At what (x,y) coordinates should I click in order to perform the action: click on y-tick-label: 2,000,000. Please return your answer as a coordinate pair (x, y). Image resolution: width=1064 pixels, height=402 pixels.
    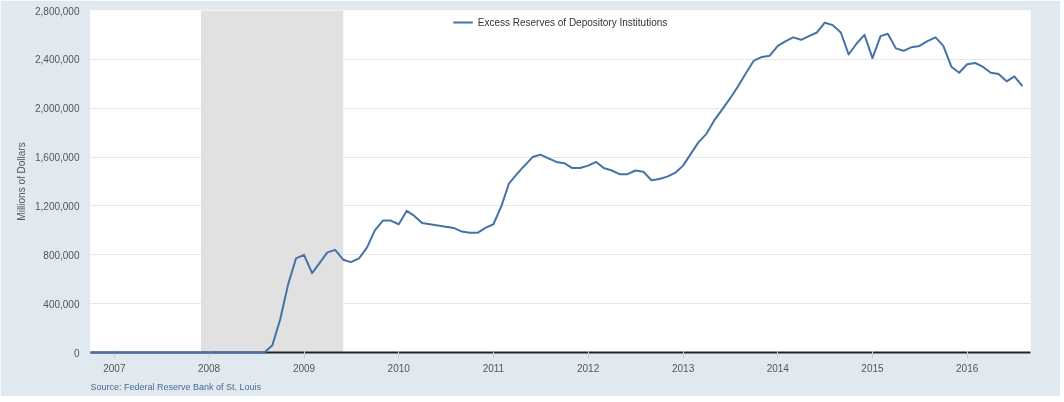
    Looking at the image, I should click on (57, 109).